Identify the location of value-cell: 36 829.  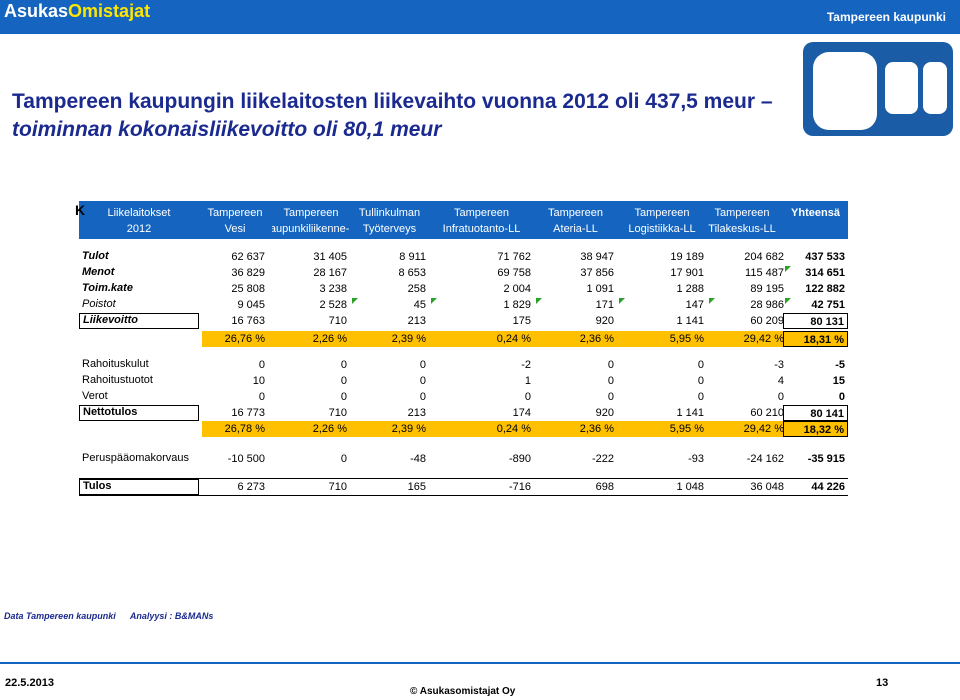
(248, 273).